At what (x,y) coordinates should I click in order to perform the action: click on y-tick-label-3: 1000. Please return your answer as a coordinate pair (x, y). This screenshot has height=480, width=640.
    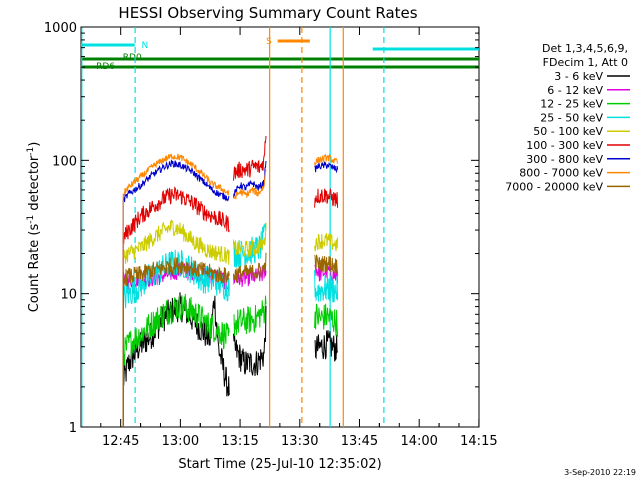
    Looking at the image, I should click on (60, 28).